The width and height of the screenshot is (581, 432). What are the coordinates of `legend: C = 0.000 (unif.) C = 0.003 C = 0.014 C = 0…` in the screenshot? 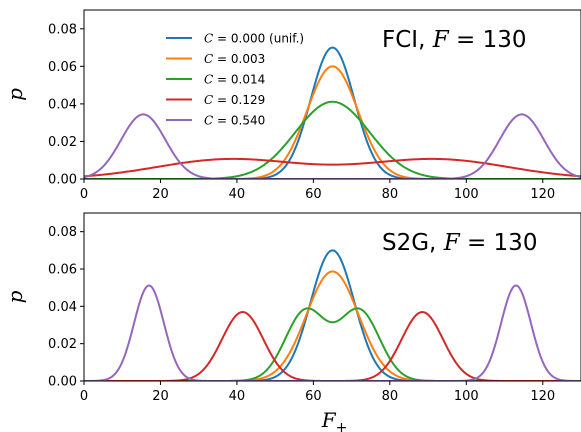 It's located at (235, 80).